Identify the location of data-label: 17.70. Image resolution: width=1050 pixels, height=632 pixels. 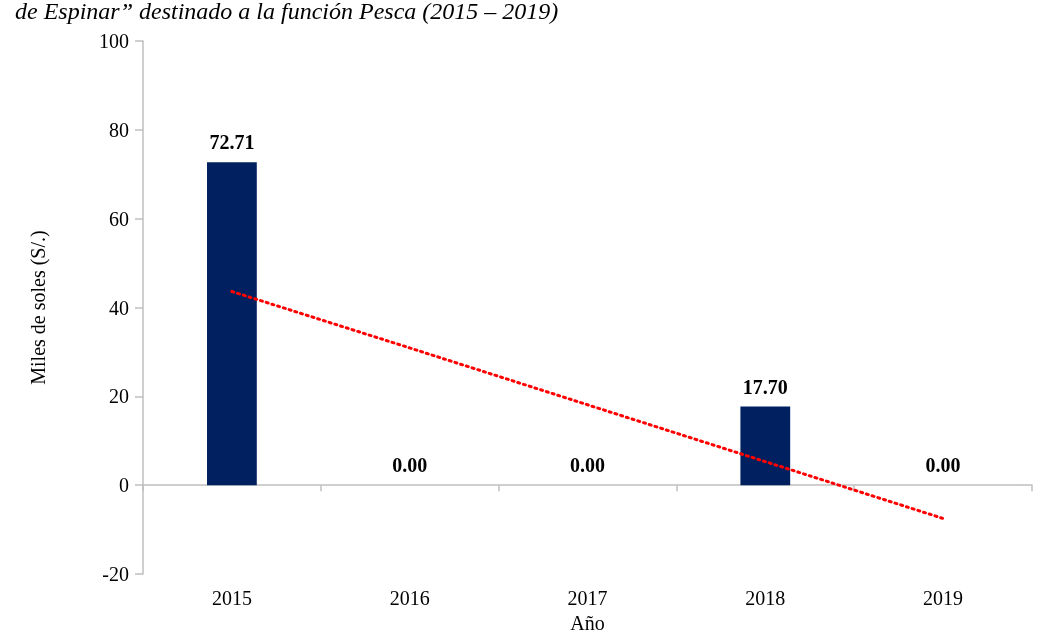
(765, 386).